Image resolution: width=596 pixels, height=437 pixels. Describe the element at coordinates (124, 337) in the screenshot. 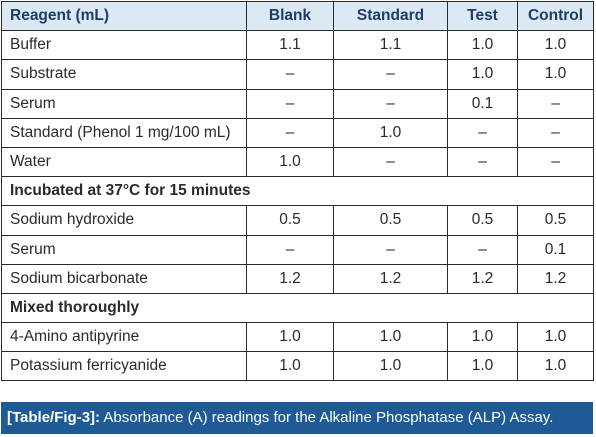

I see `reagent-name-cell: 4-Amino antipyrine` at that location.